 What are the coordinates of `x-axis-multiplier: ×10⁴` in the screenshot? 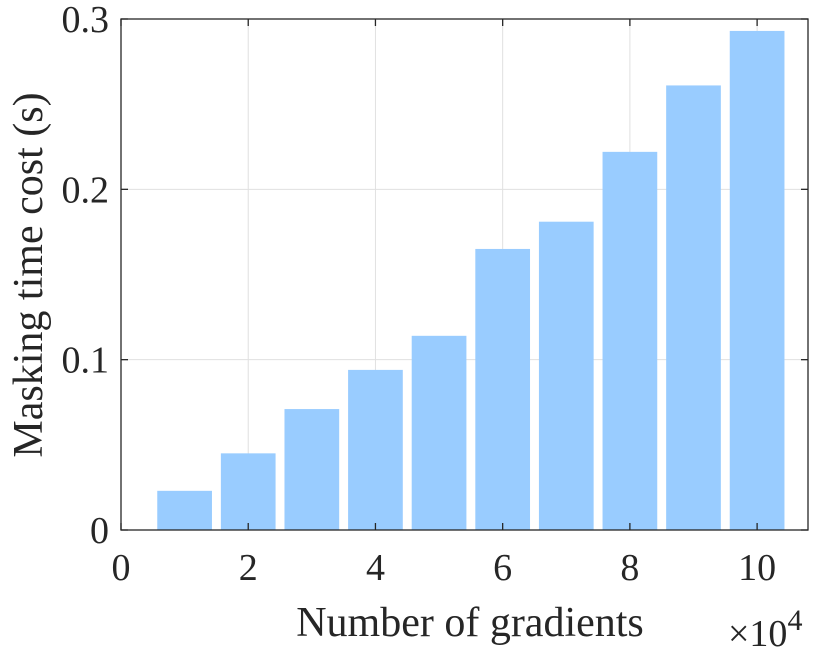 It's located at (765, 628).